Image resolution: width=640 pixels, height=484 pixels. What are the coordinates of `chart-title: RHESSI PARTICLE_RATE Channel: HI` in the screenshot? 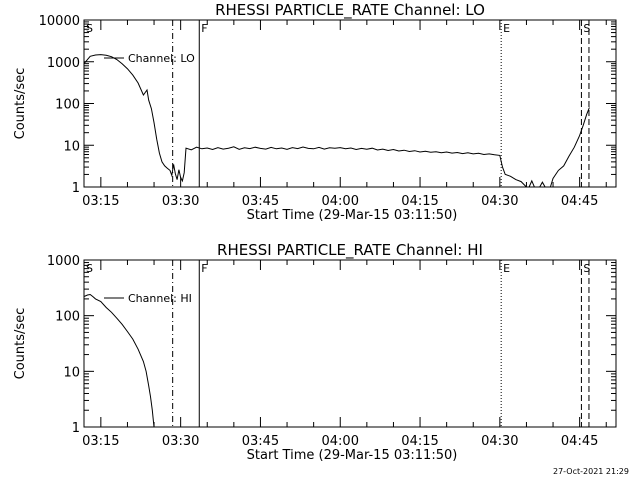 It's located at (350, 250).